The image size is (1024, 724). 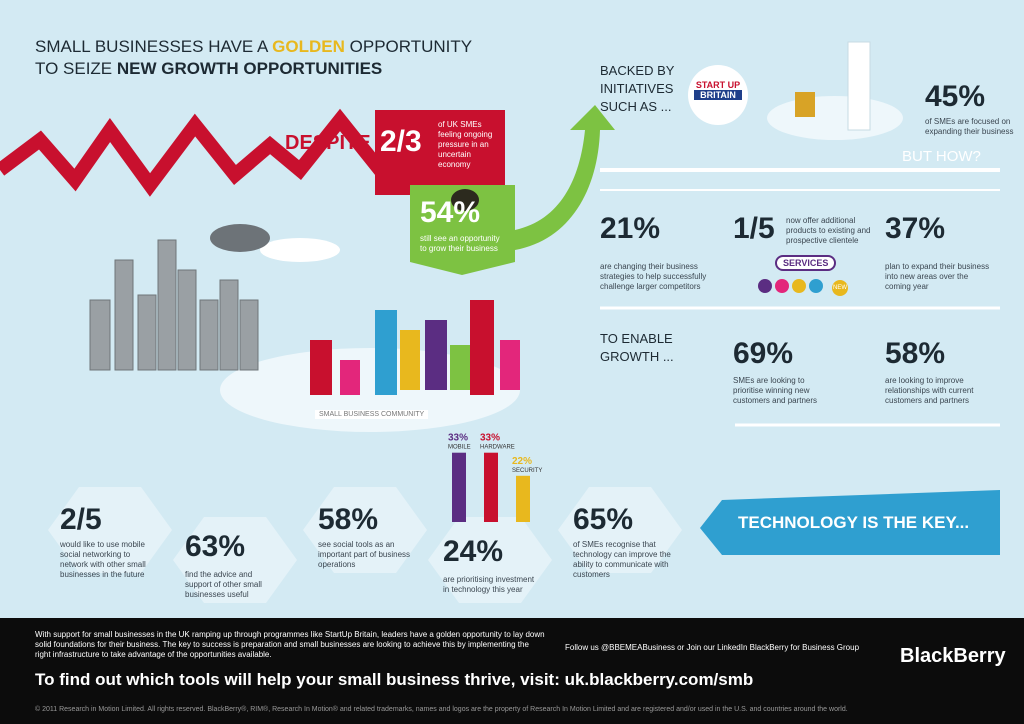 I want to click on investment-name: SECURITY, so click(x=527, y=471).